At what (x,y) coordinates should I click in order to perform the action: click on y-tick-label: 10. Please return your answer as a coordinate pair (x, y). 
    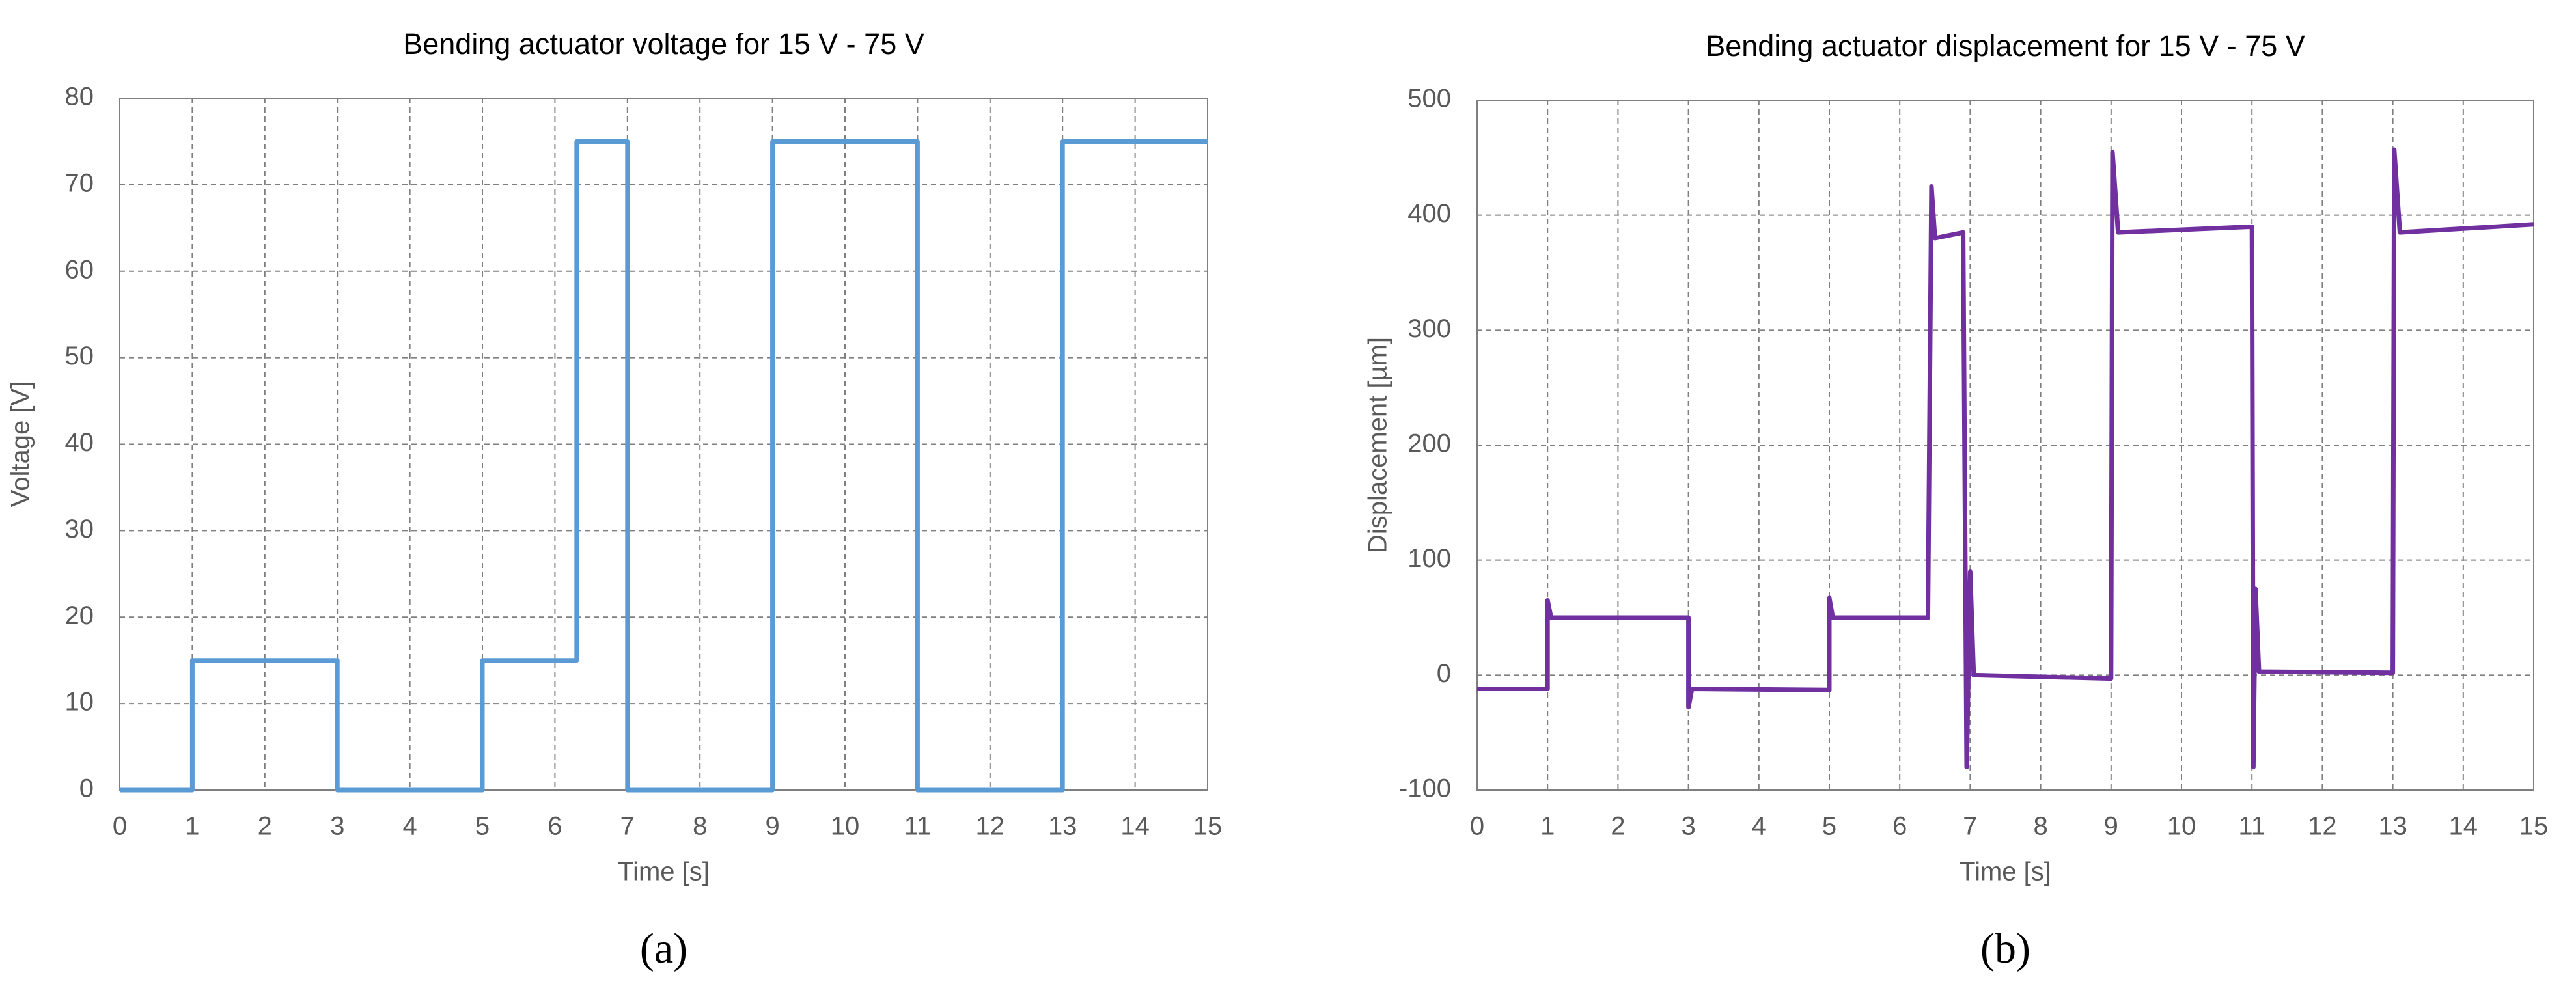
    Looking at the image, I should click on (79, 702).